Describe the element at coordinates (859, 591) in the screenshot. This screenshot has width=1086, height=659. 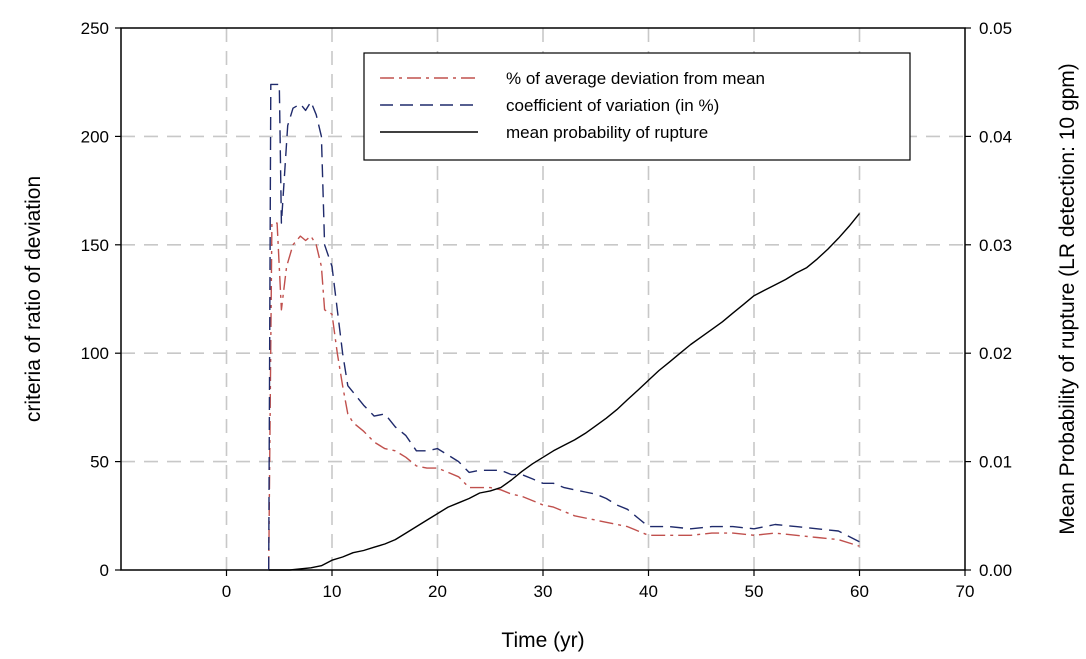
I see `x-tick-label: 60` at that location.